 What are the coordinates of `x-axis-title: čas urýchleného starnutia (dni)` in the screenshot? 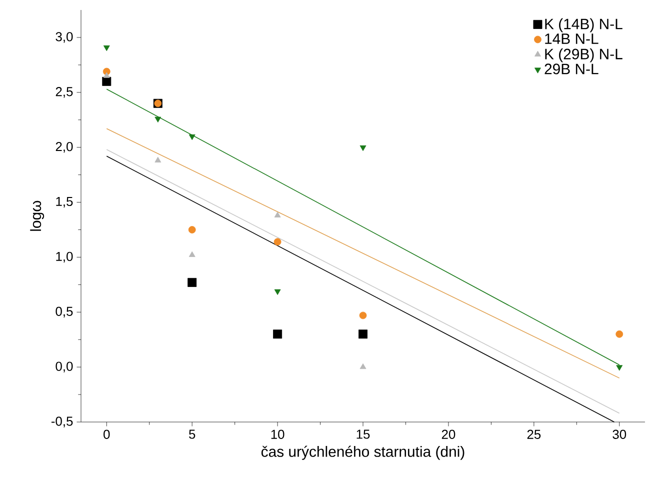 It's located at (362, 453).